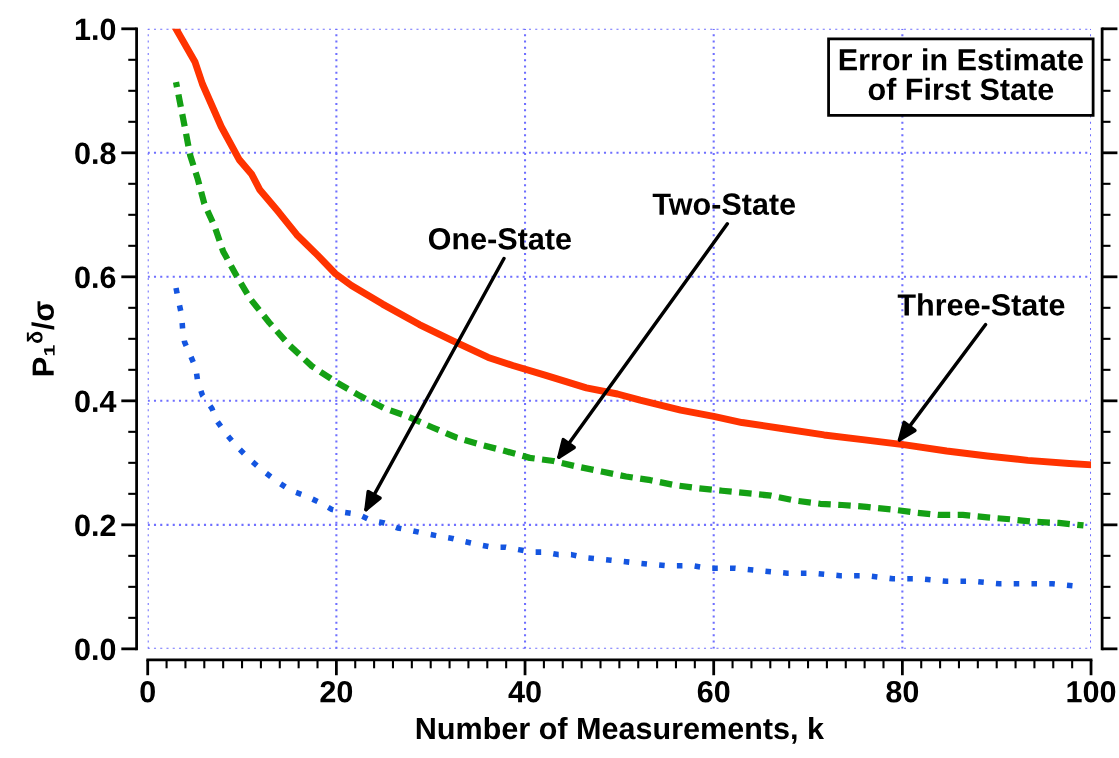 Image resolution: width=1119 pixels, height=758 pixels. I want to click on y-axis-title: P₁$^{δ}$/σ, so click(40, 338).